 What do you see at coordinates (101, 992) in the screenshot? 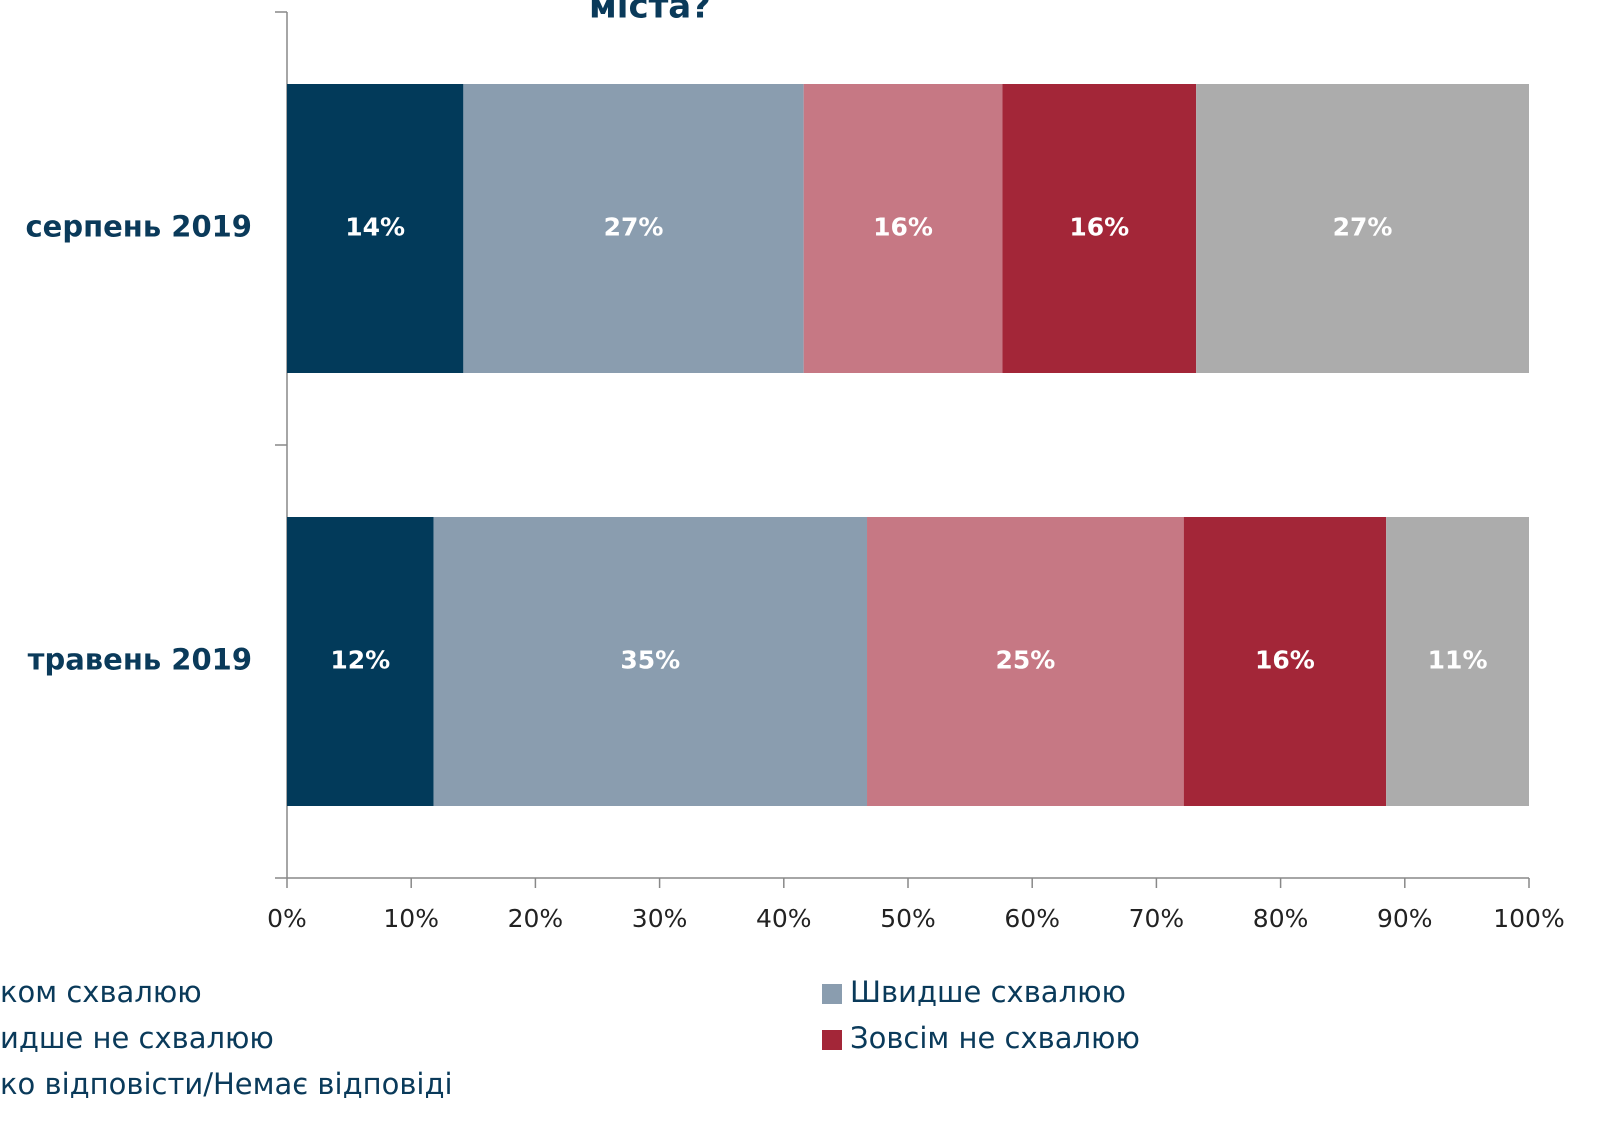
I see `legend-label: ком схвалюю` at bounding box center [101, 992].